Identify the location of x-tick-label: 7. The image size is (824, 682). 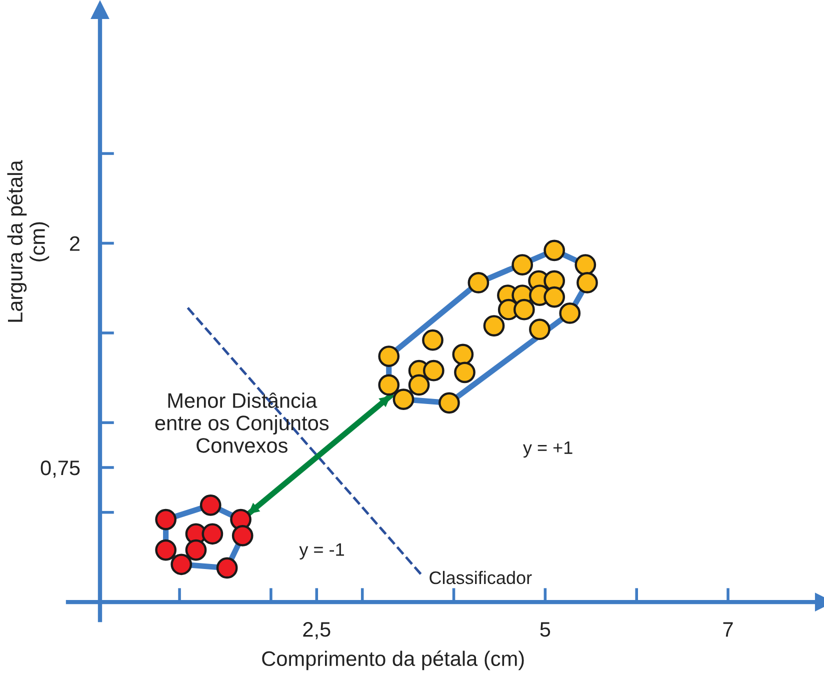
(728, 629).